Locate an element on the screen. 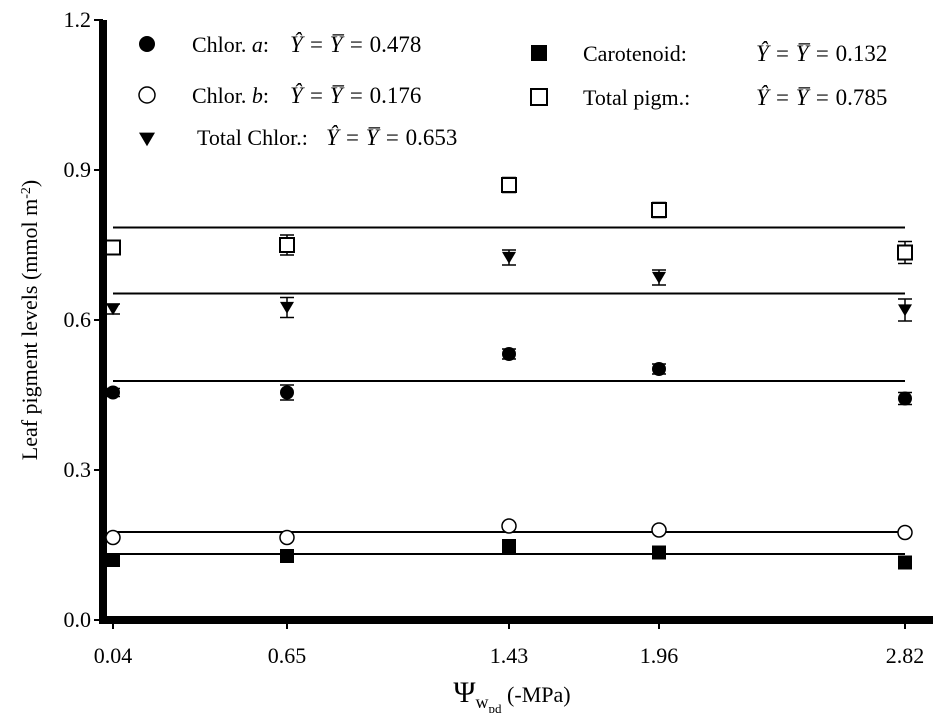 Image resolution: width=933 pixels, height=713 pixels. legend-label: Total Chlor.: is located at coordinates (252, 137).